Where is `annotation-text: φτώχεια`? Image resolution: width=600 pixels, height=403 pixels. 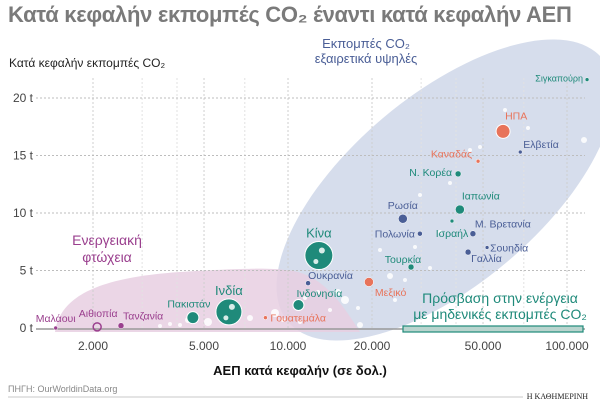
annotation-text: φτώχεια is located at coordinates (107, 257).